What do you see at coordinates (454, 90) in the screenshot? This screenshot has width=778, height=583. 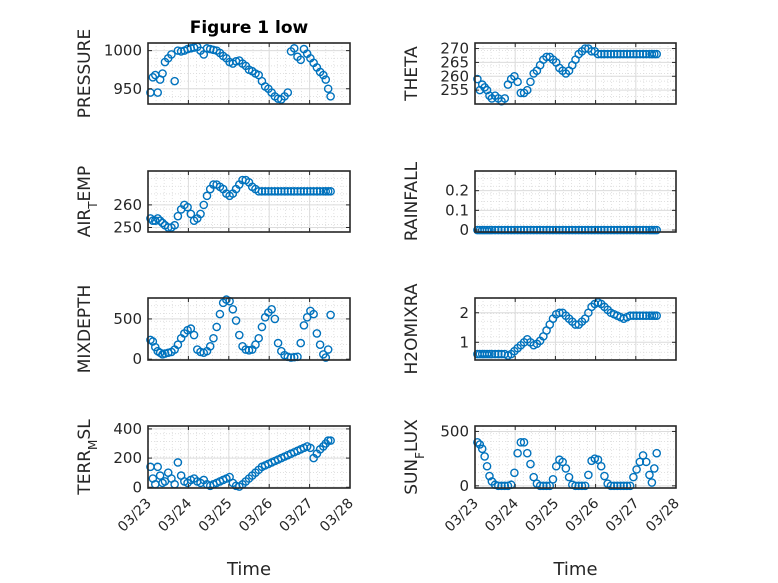 I see `y-tick-label: 255` at bounding box center [454, 90].